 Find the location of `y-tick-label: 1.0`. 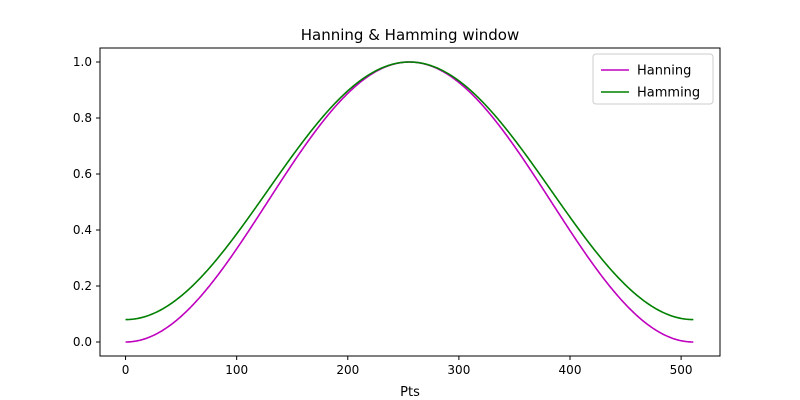

y-tick-label: 1.0 is located at coordinates (82, 62).